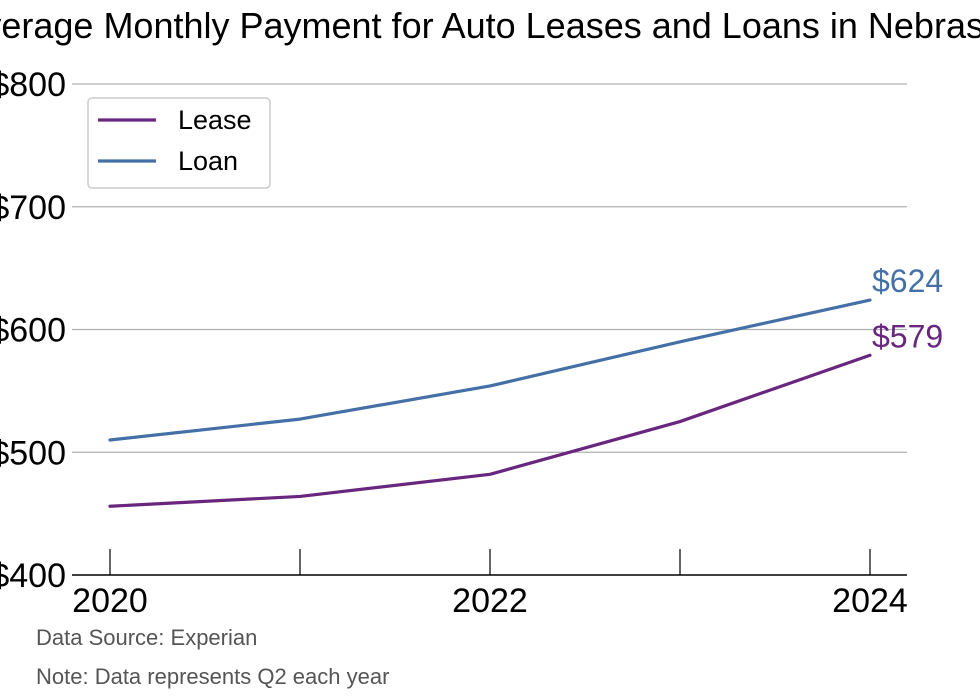  Describe the element at coordinates (907, 336) in the screenshot. I see `end-label-lease: $579` at that location.